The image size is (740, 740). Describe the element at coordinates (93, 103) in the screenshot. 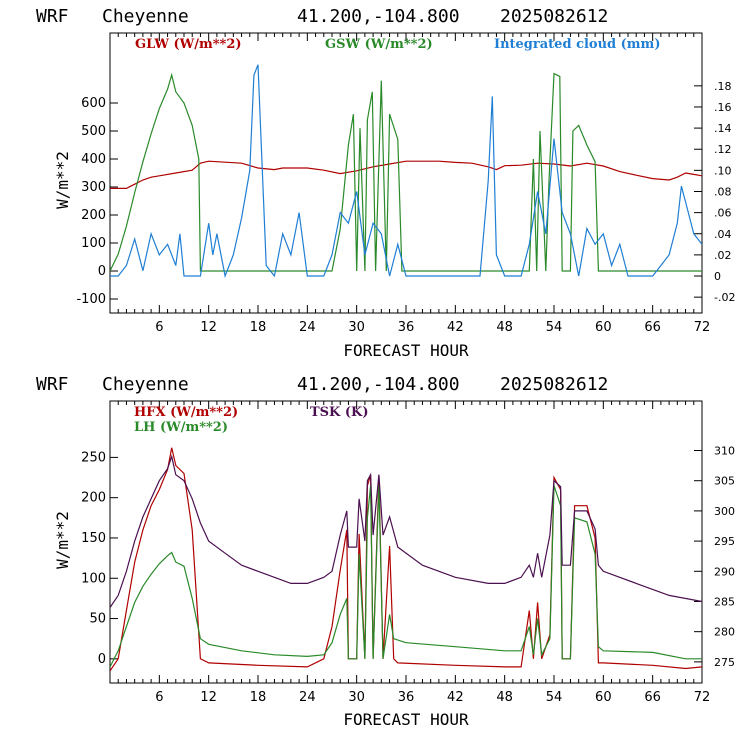

I see `y-tick-label: 600` at that location.